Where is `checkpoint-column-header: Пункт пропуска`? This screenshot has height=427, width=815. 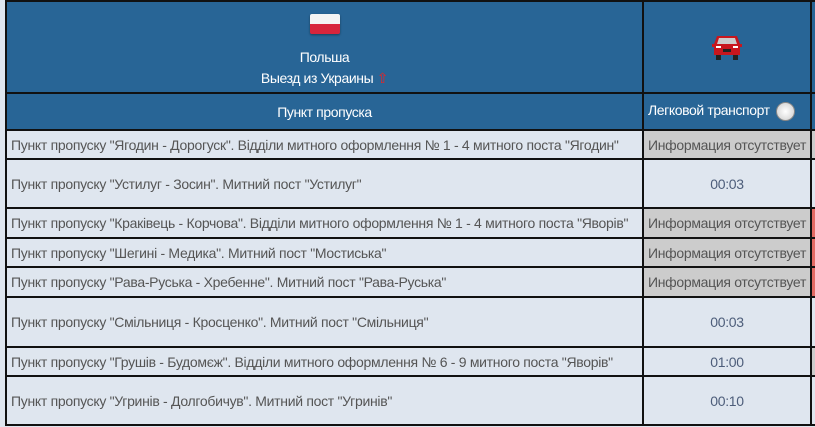 checkpoint-column-header: Пункт пропуска is located at coordinates (324, 111).